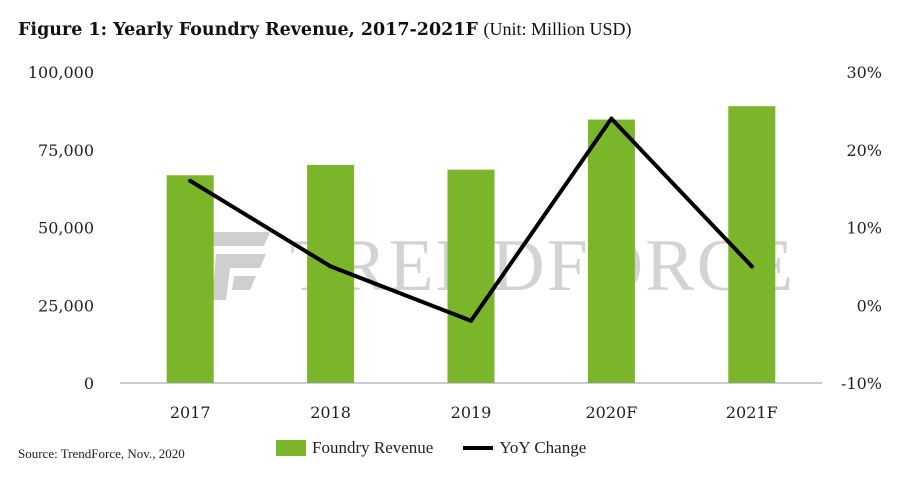 Image resolution: width=912 pixels, height=480 pixels. What do you see at coordinates (291, 448) in the screenshot?
I see `legend-swatch-bar` at bounding box center [291, 448].